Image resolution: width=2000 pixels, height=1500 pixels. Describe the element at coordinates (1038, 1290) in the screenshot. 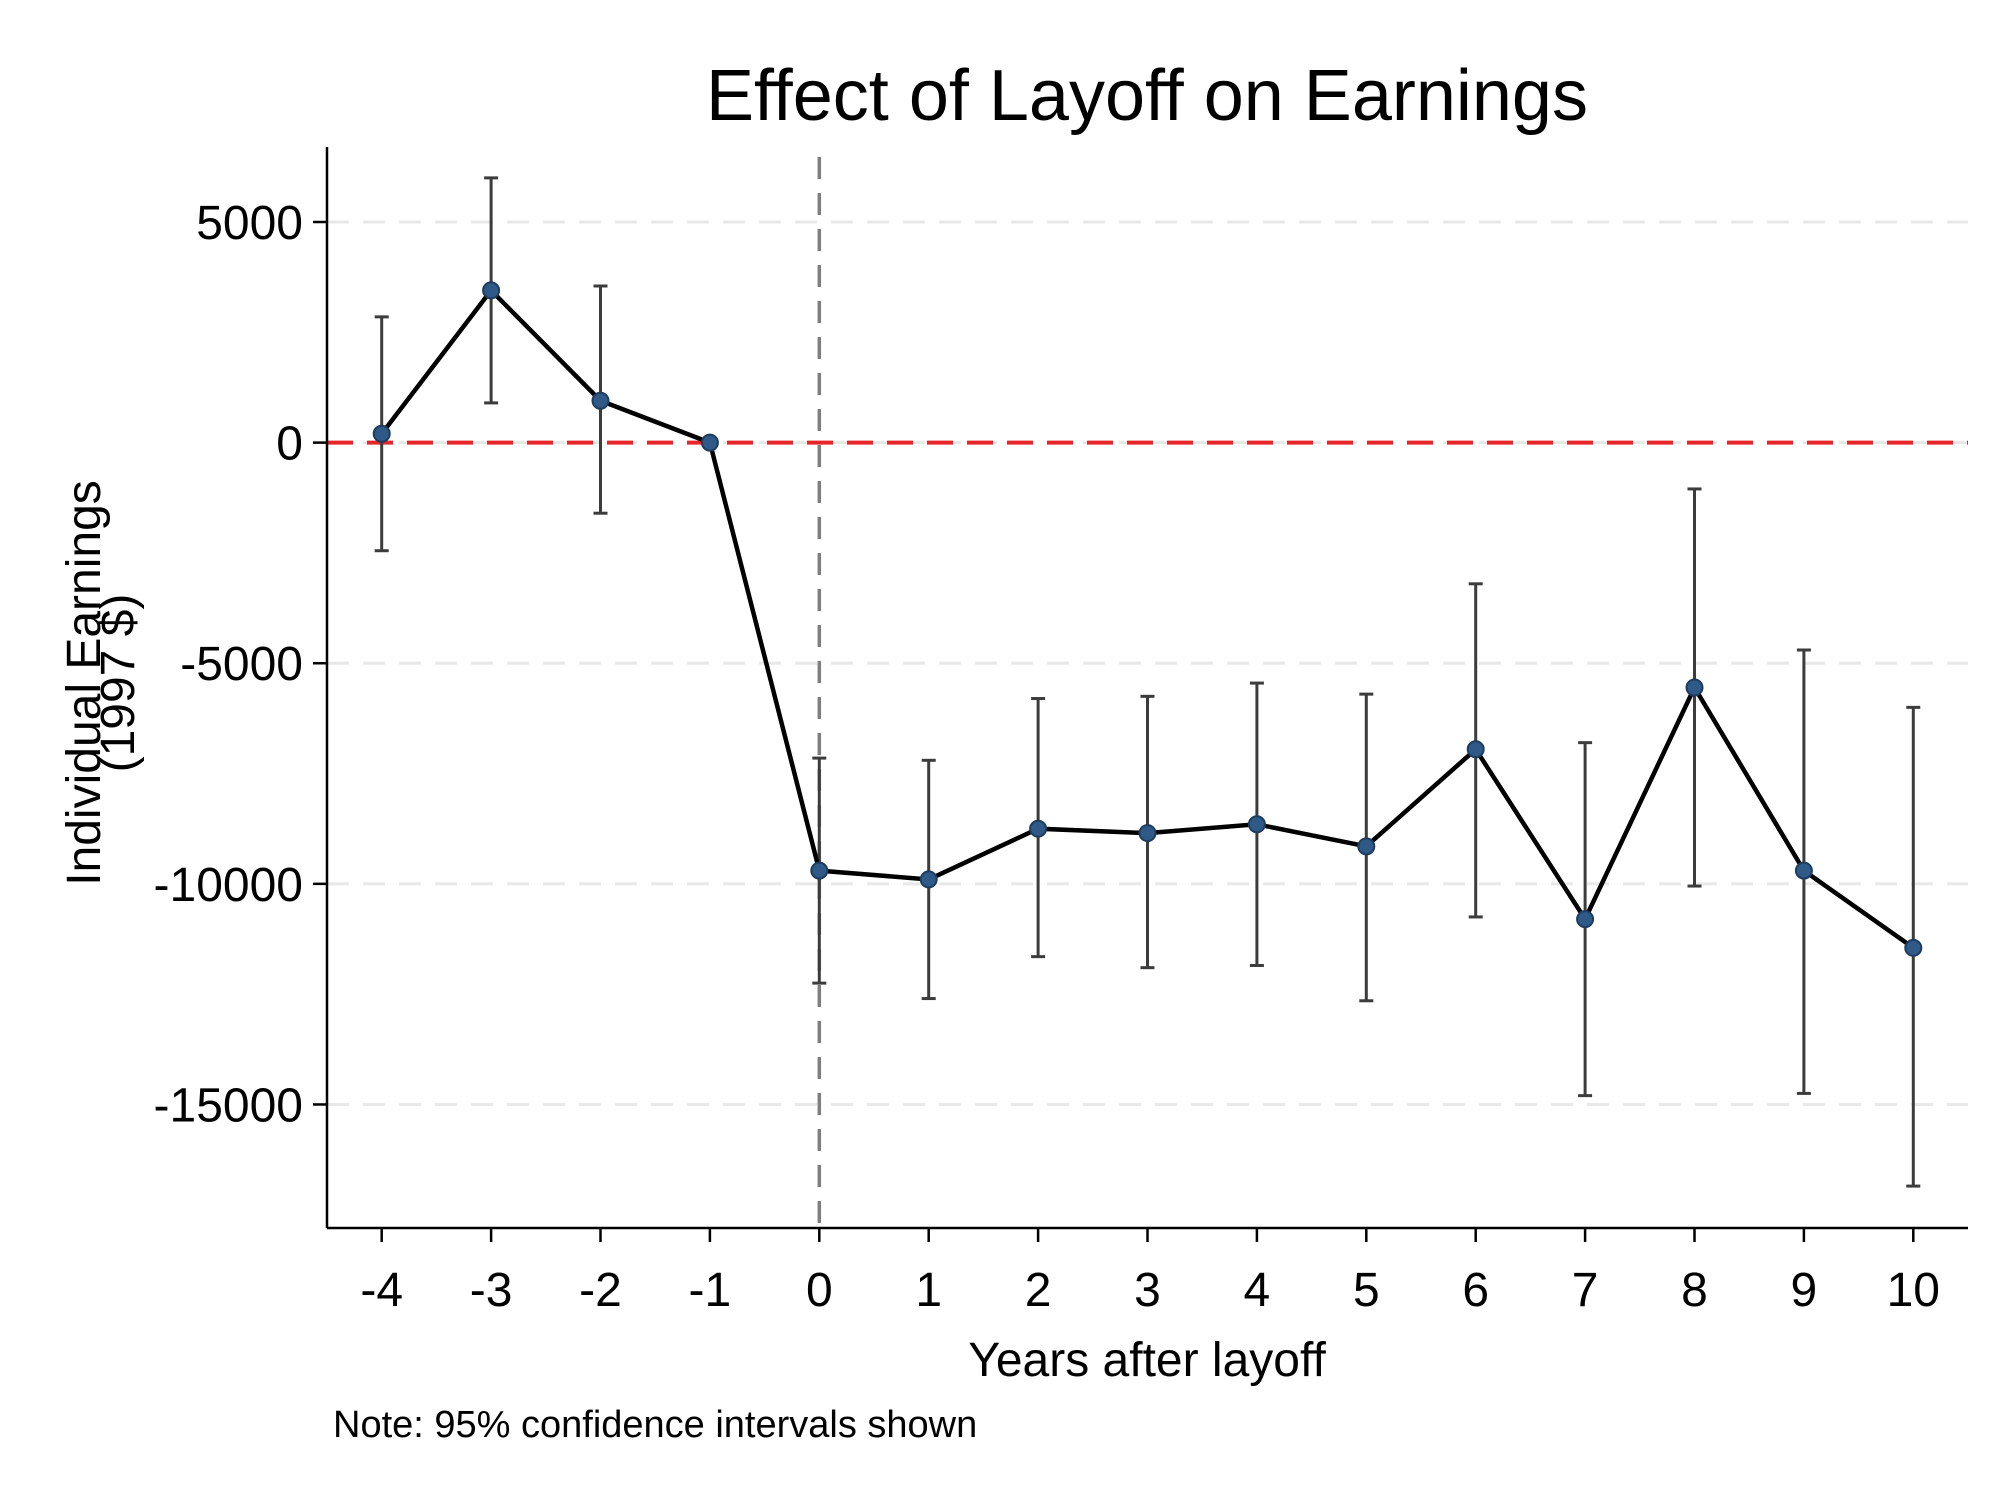

I see `x-tick-label: 2` at that location.